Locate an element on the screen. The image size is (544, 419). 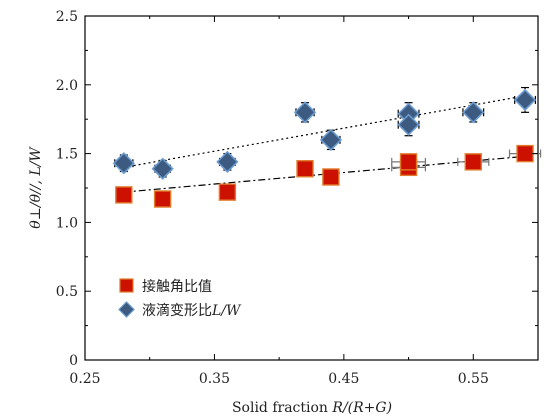
x-axis-label: Solid fraction R/(R+G) is located at coordinates (312, 408).